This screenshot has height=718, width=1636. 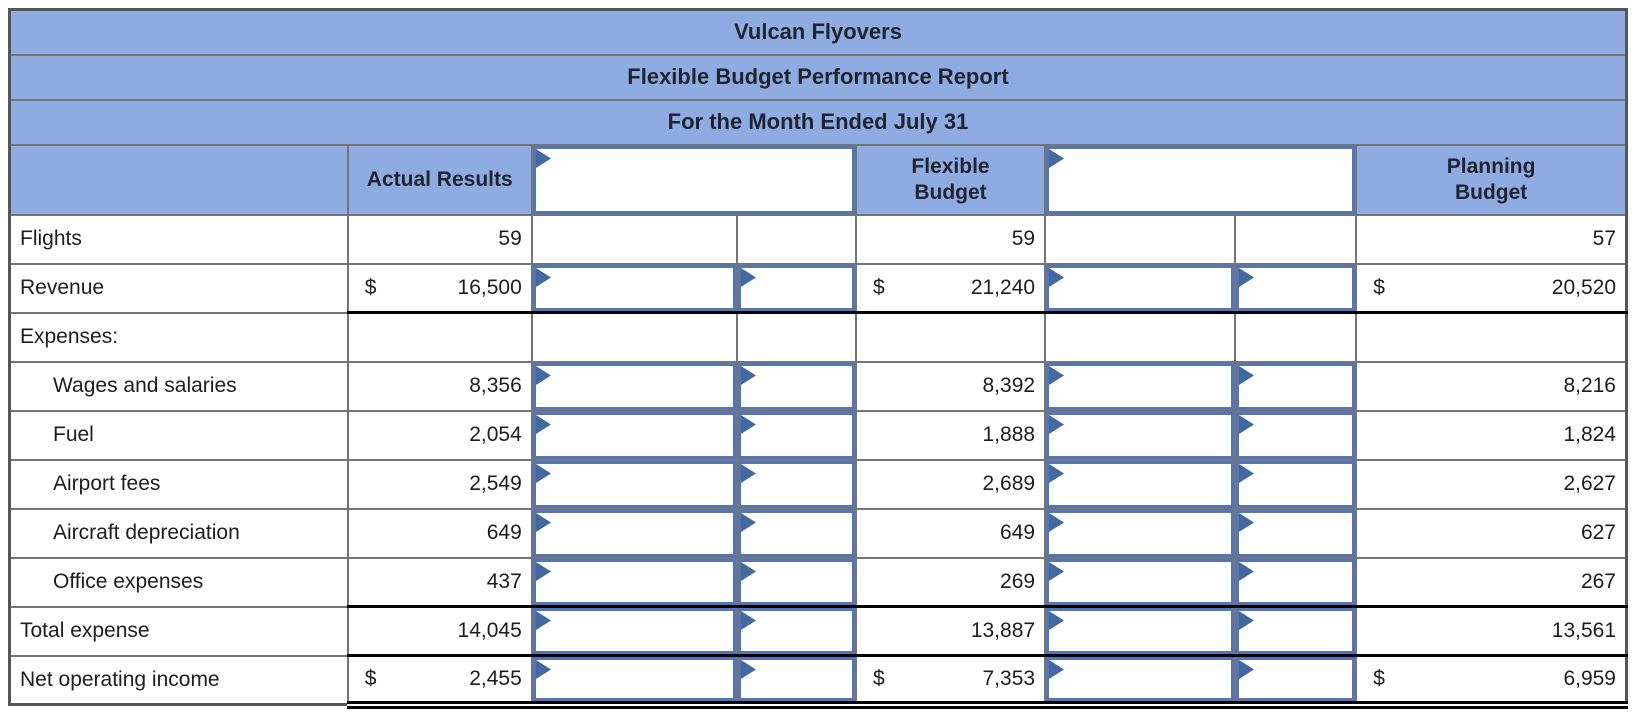 What do you see at coordinates (818, 77) in the screenshot?
I see `title-row-report: Flexible Budget Performance Report` at bounding box center [818, 77].